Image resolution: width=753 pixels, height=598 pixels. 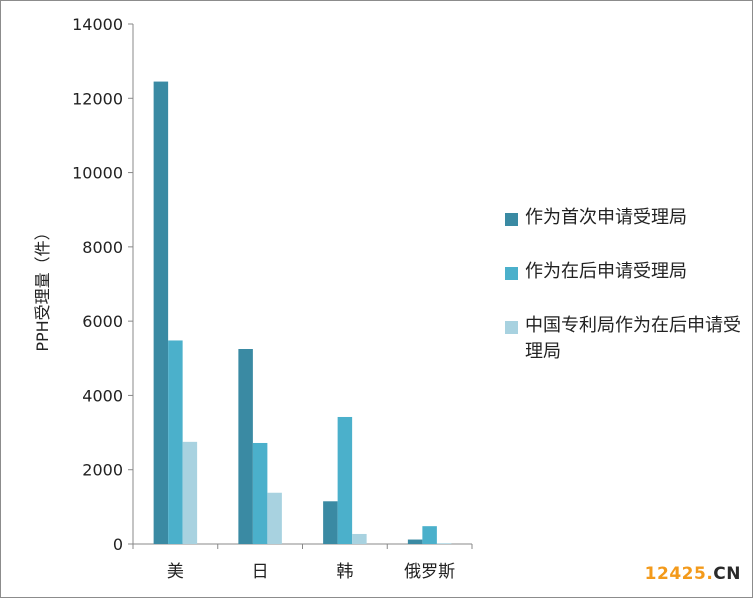 I want to click on y-tick-label: 4000, so click(x=102, y=395).